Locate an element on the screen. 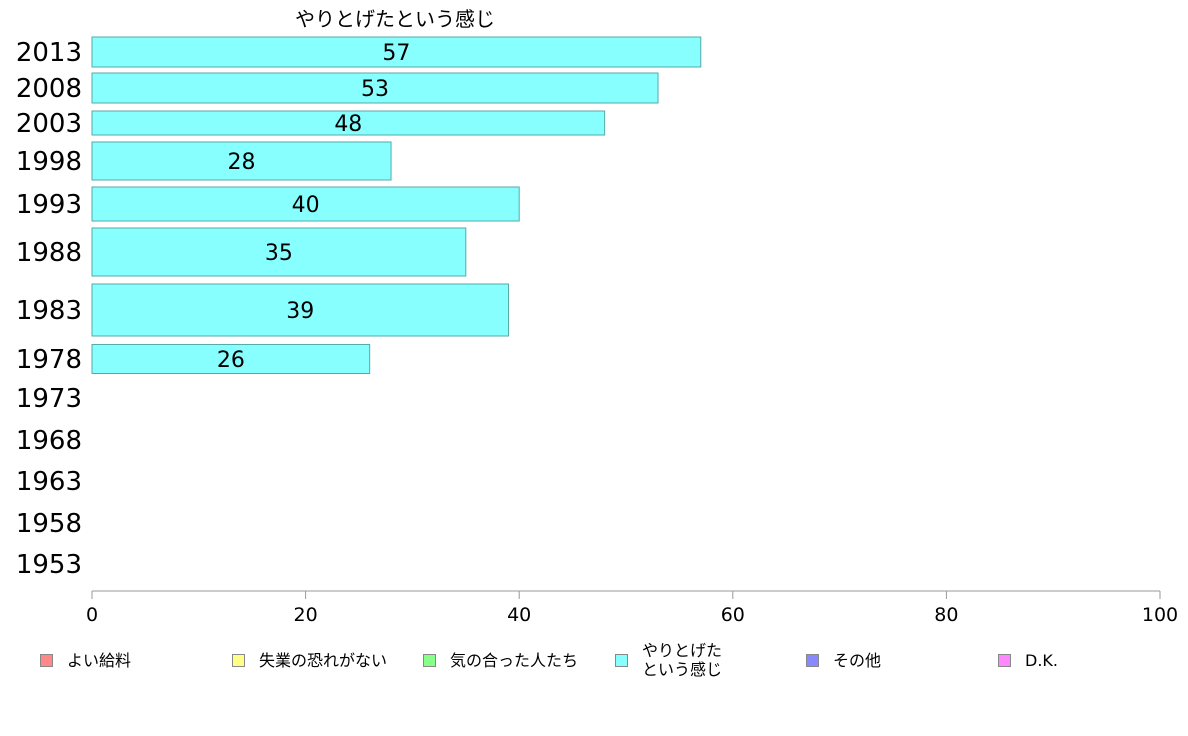 The height and width of the screenshot is (736, 1188). bar-value-label: 48 is located at coordinates (348, 124).